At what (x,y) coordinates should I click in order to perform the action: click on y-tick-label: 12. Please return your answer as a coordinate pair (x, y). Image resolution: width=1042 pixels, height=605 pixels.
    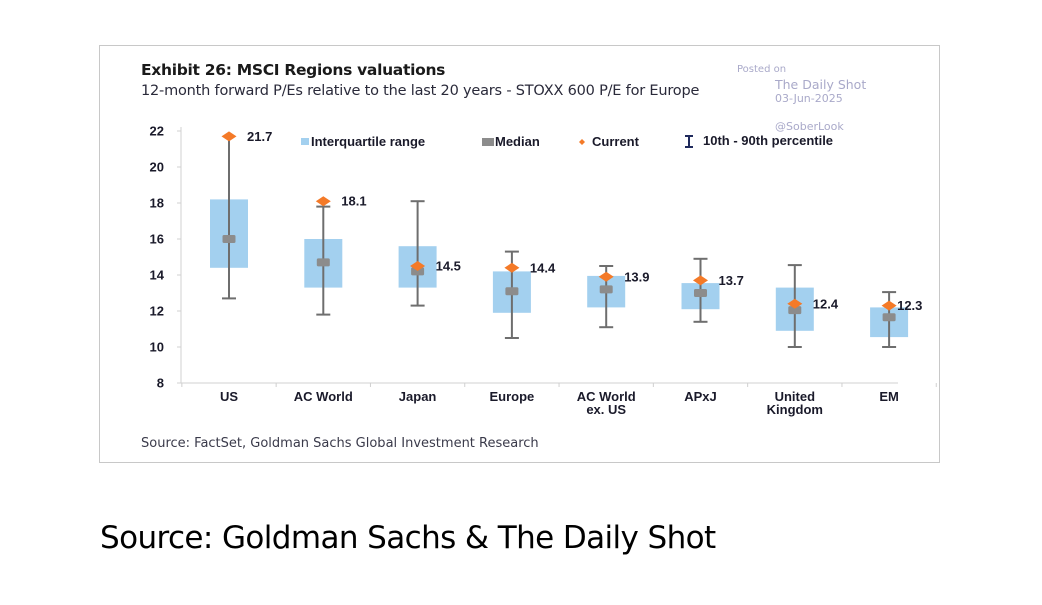
    Looking at the image, I should click on (157, 311).